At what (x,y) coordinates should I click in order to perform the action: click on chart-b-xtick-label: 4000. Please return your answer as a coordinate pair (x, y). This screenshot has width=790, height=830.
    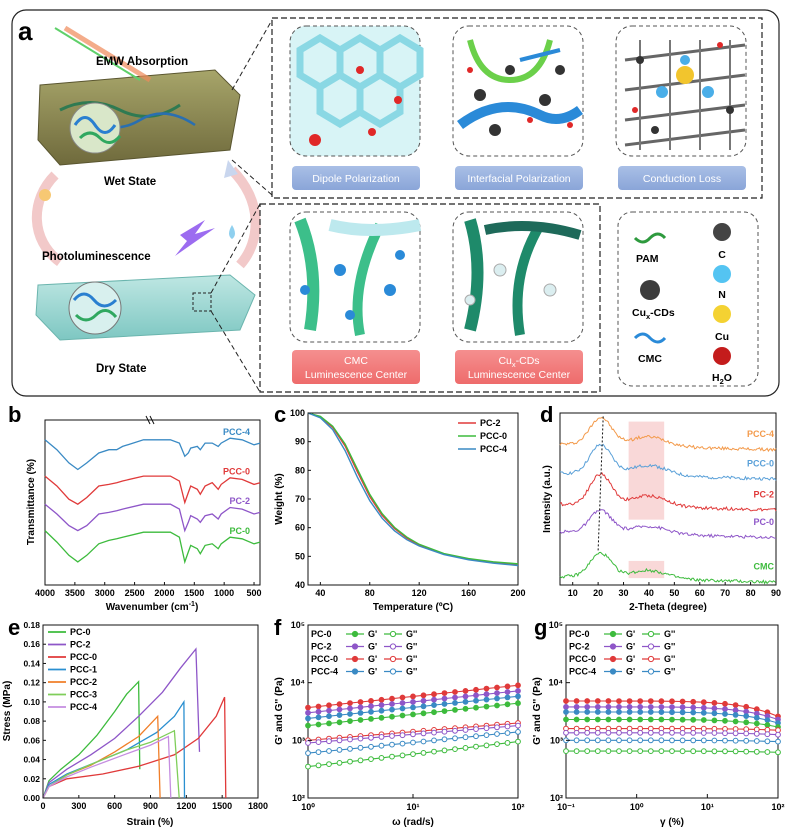
    Looking at the image, I should click on (45, 593).